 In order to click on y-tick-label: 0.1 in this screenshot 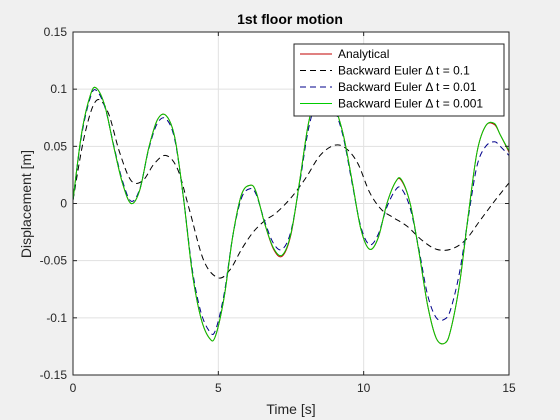, I will do `click(58, 89)`.